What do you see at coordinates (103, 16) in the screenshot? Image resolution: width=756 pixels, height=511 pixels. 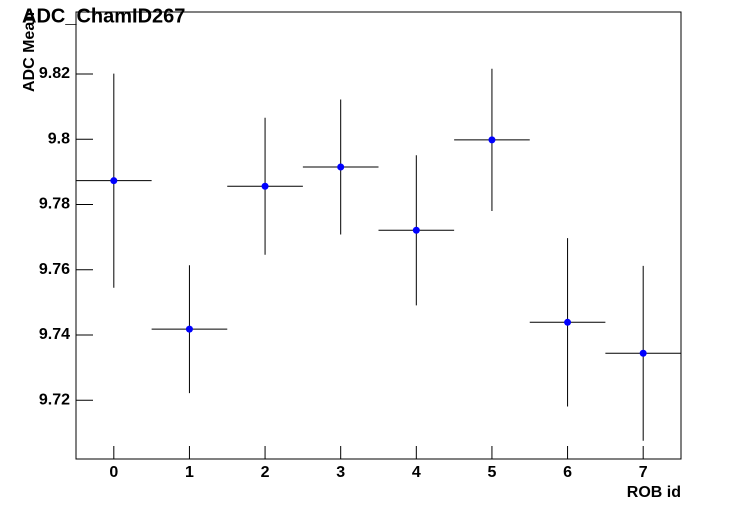 I see `chart-title: ADC_ChamID267` at bounding box center [103, 16].